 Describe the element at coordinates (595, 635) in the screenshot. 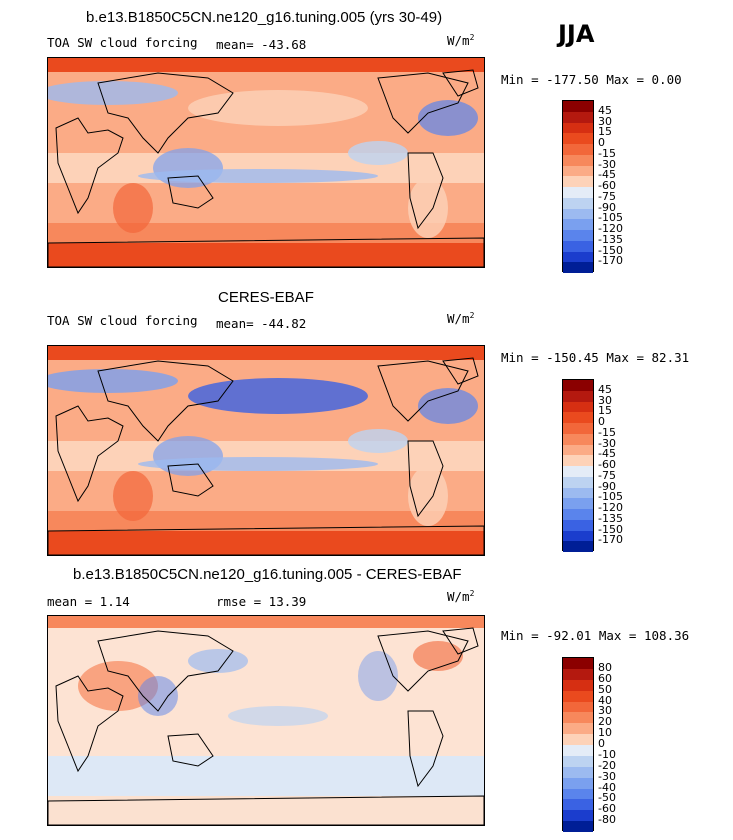

I see `panel3-minmax: Min = -92.01 Max = 108.36` at that location.